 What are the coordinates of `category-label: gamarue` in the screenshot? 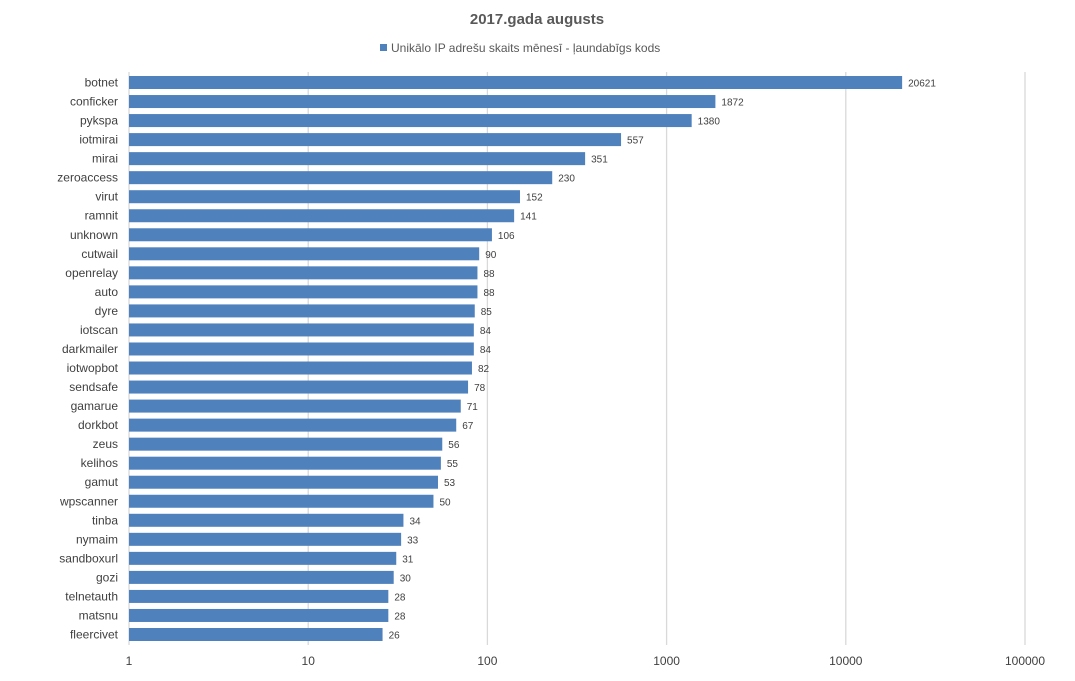 It's located at (95, 406).